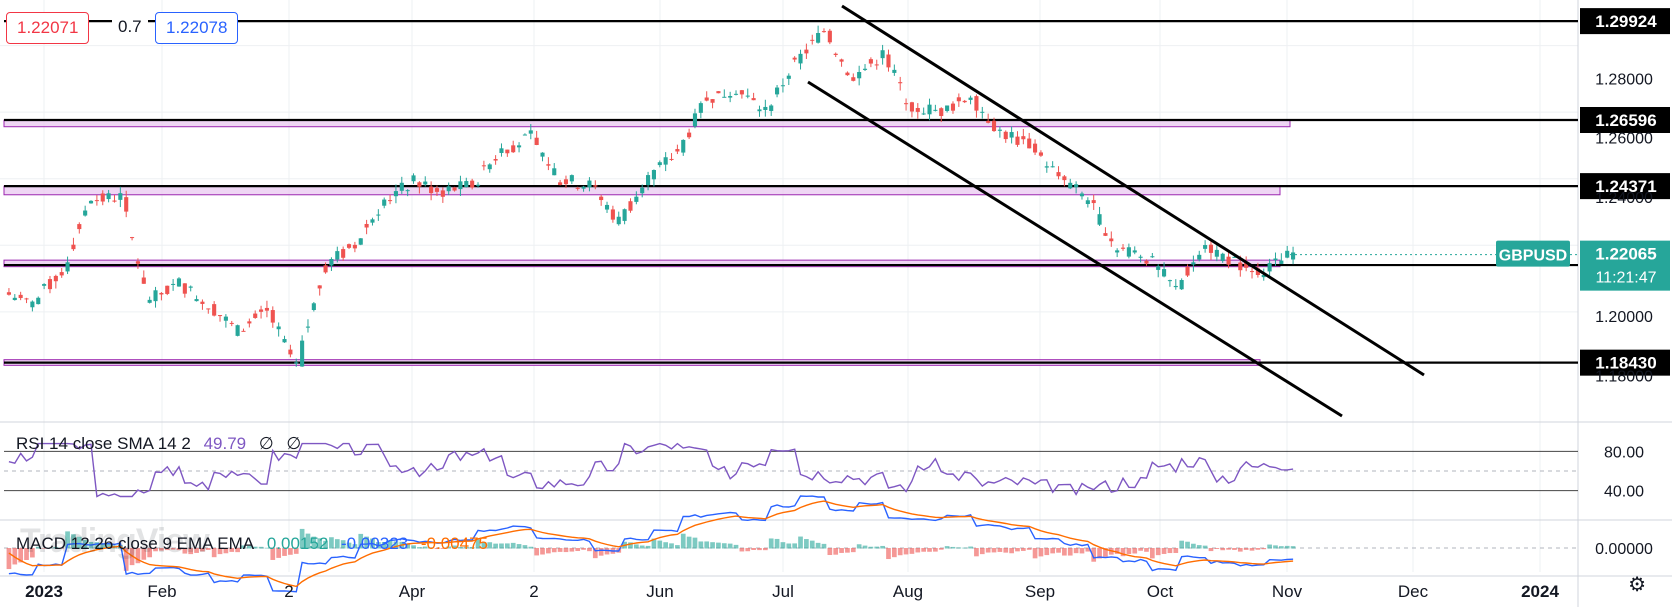 The width and height of the screenshot is (1672, 607). What do you see at coordinates (44, 591) in the screenshot?
I see `time-tick-label: 2023` at bounding box center [44, 591].